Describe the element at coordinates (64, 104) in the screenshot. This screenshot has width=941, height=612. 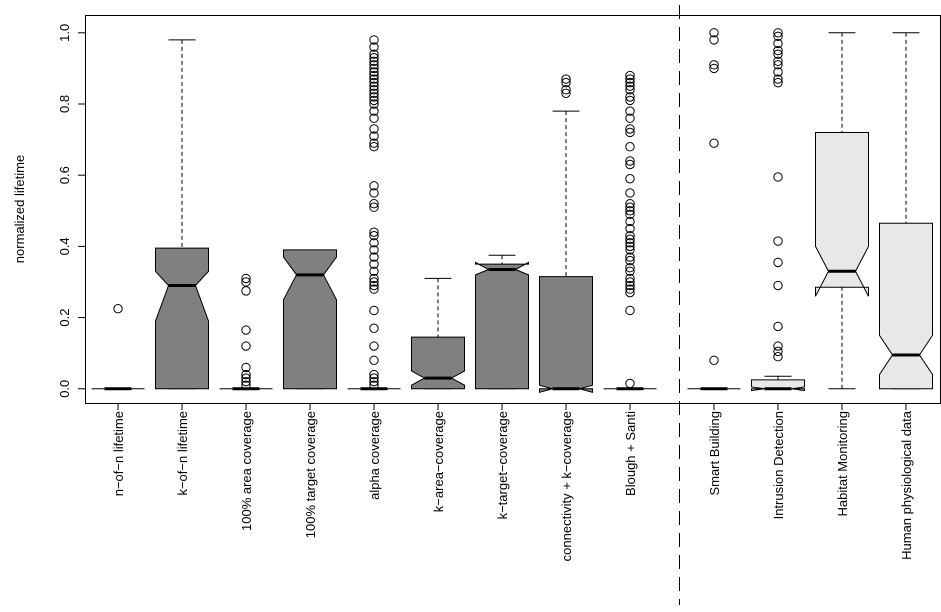
I see `y-tick-label: 0.8` at that location.